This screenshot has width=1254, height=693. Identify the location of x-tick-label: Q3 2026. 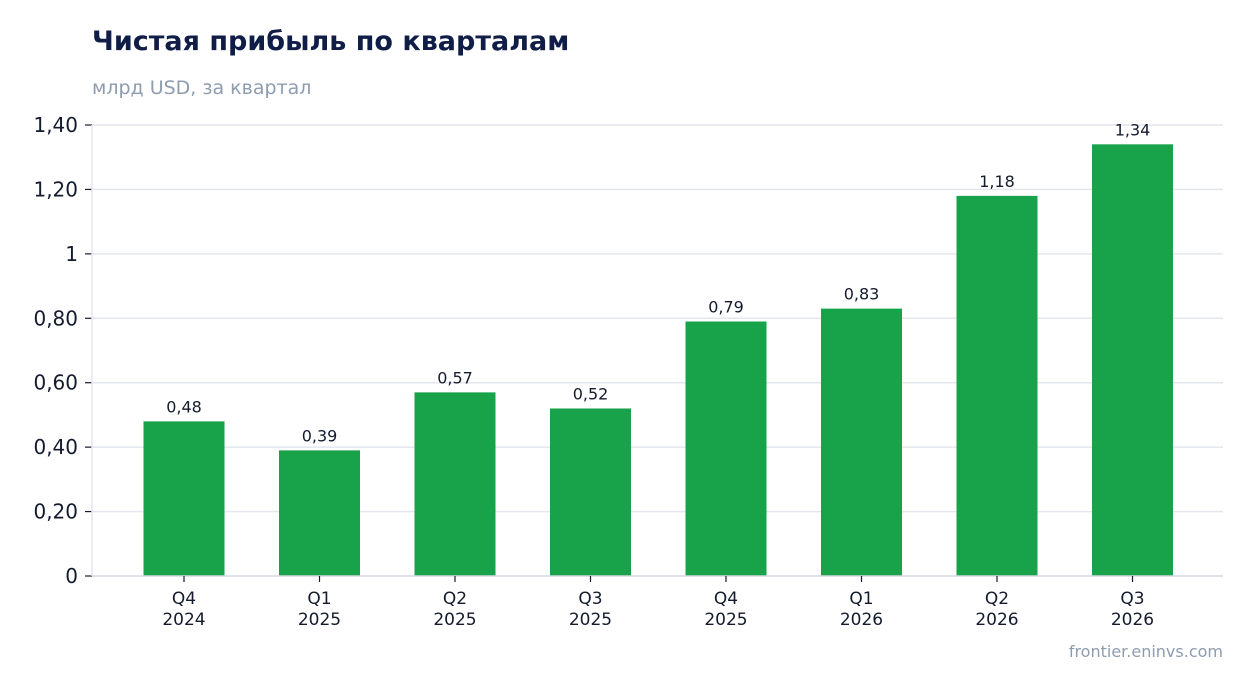
(1132, 609).